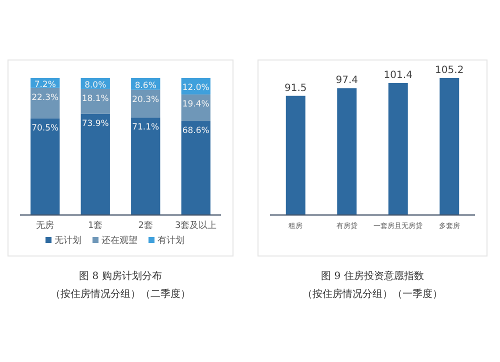 The height and width of the screenshot is (362, 500). What do you see at coordinates (68, 240) in the screenshot?
I see `legend-label: 无计划` at bounding box center [68, 240].